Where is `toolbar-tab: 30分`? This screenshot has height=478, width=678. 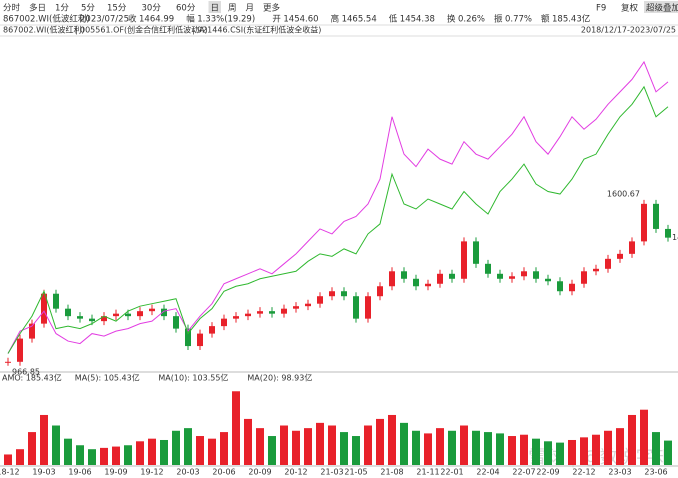
toolbar-tab: 30分 is located at coordinates (152, 9).